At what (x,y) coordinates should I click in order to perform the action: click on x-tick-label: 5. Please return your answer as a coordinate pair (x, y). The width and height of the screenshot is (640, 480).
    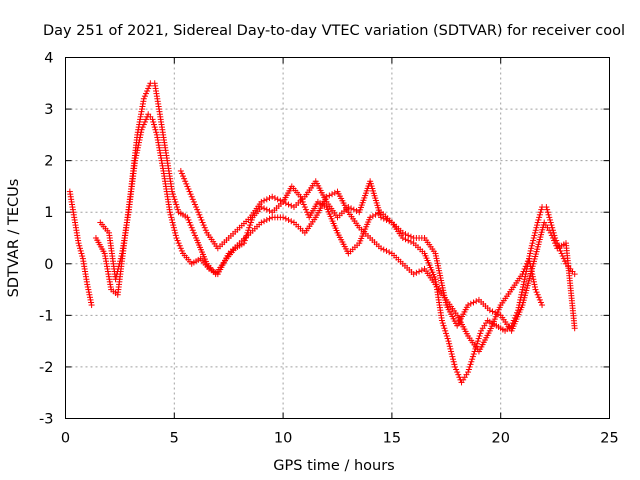
    Looking at the image, I should click on (174, 439).